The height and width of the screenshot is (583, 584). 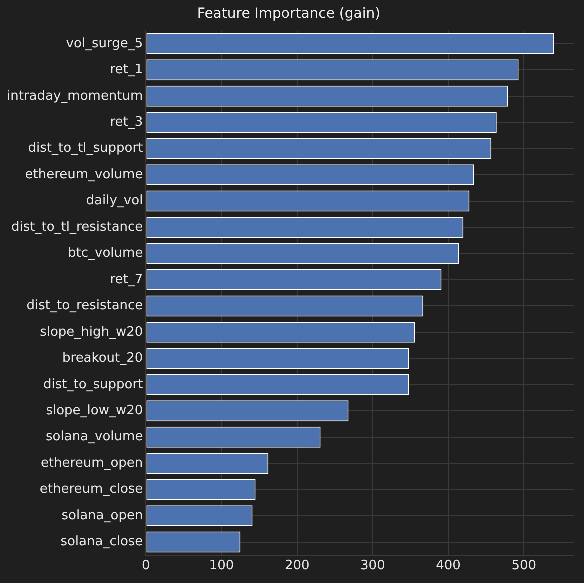 I want to click on x-tick-label: 0, so click(x=146, y=566).